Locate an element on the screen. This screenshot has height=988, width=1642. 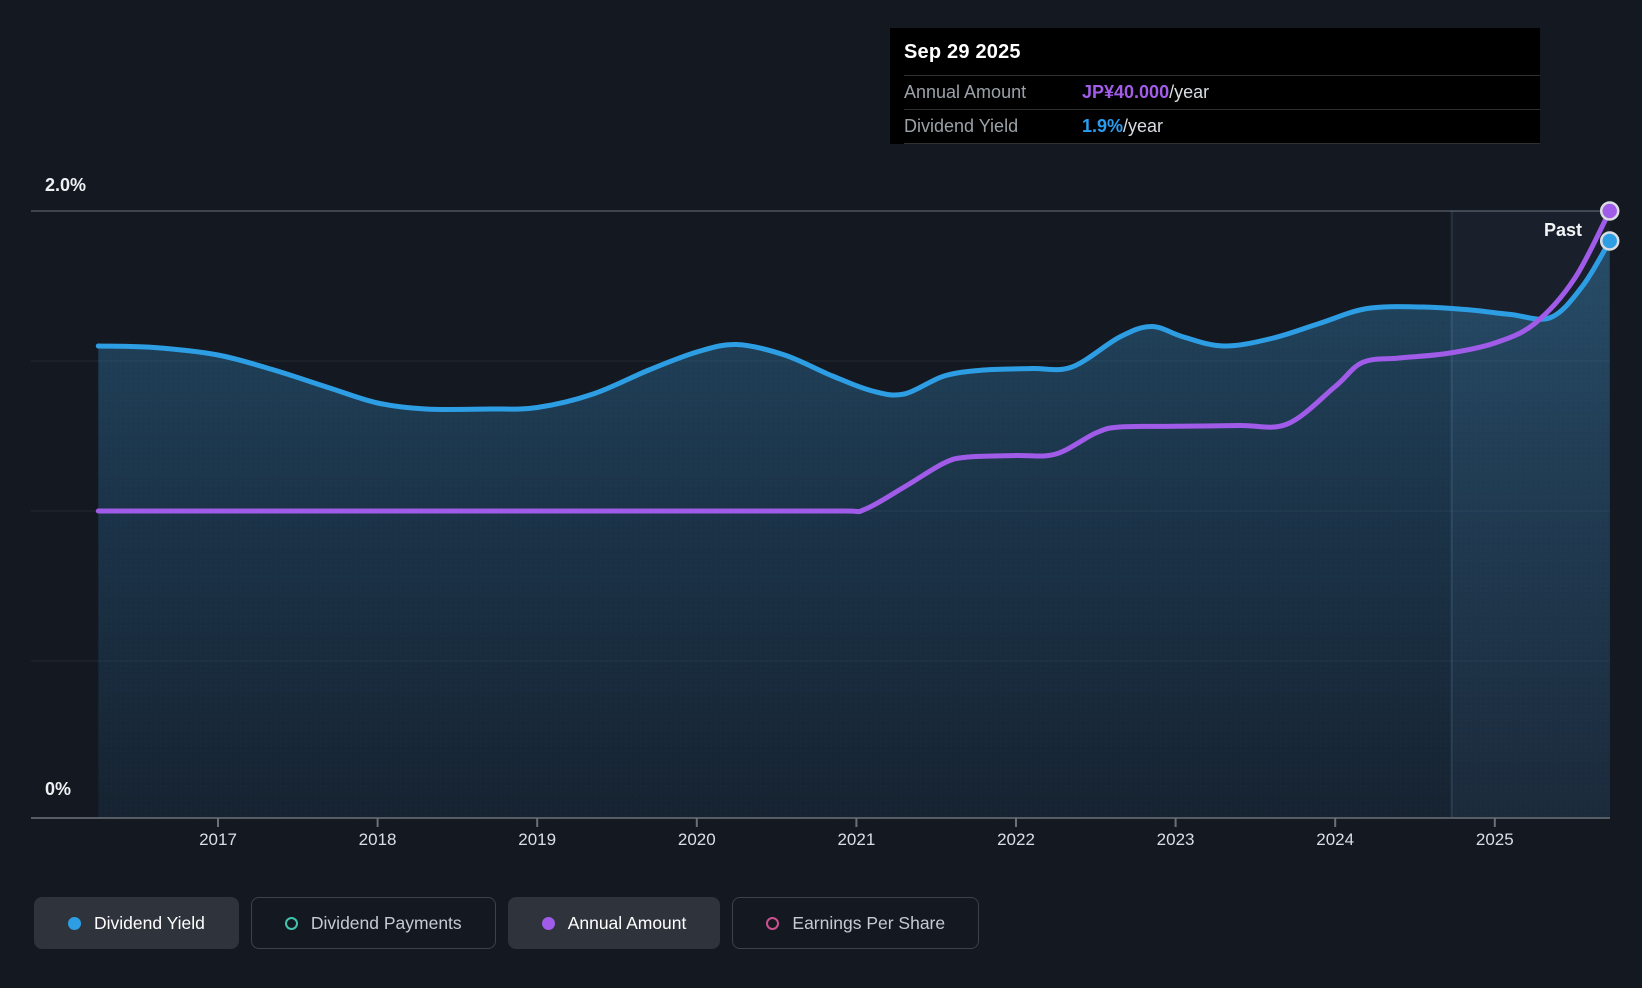
legend-button-annual-amount: Annual Amount is located at coordinates (614, 923).